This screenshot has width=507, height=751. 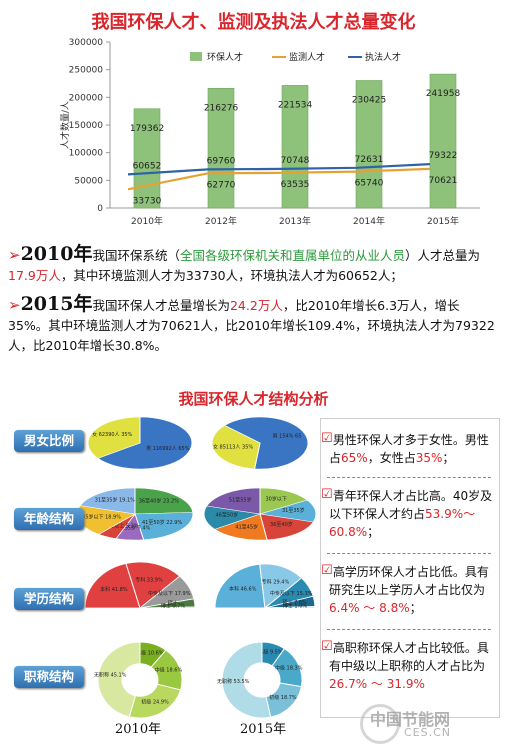 I want to click on note-gender-e: ；, so click(x=448, y=458).